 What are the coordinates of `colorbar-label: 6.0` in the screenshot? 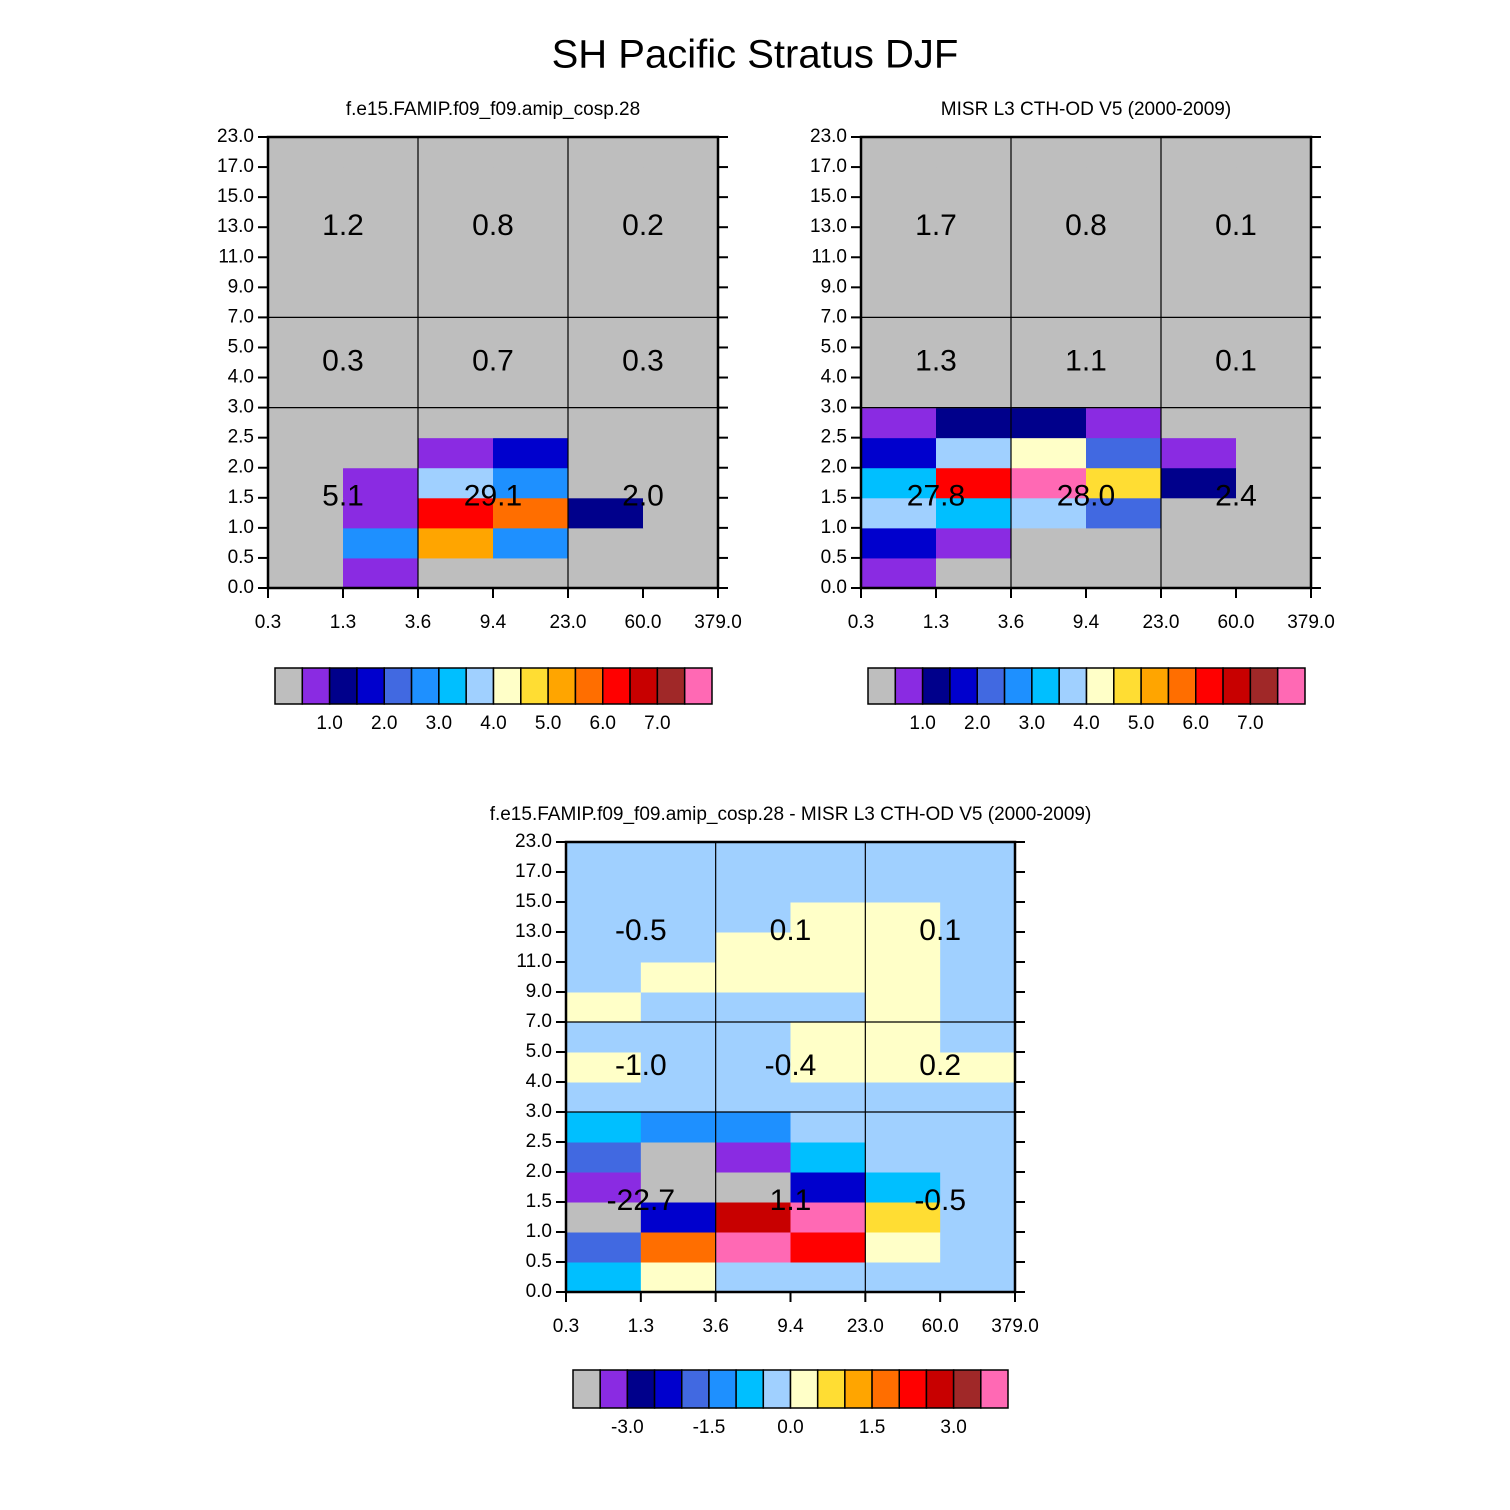 It's located at (1196, 723).